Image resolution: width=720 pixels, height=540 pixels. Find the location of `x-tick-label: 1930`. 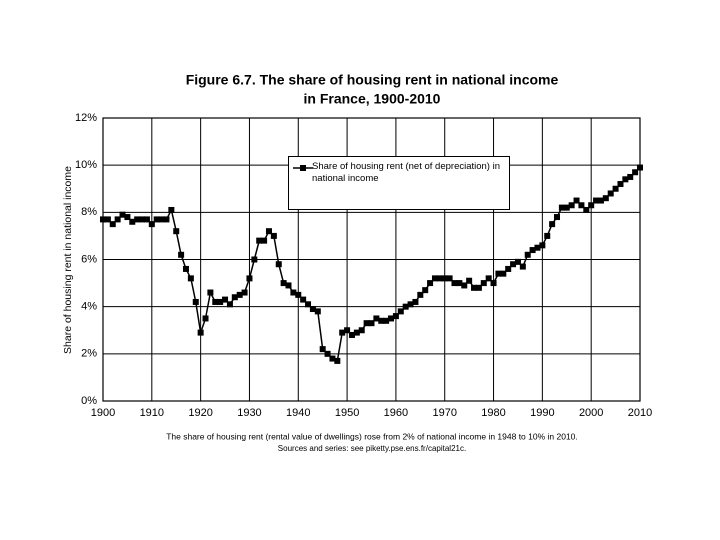

x-tick-label: 1930 is located at coordinates (249, 413).